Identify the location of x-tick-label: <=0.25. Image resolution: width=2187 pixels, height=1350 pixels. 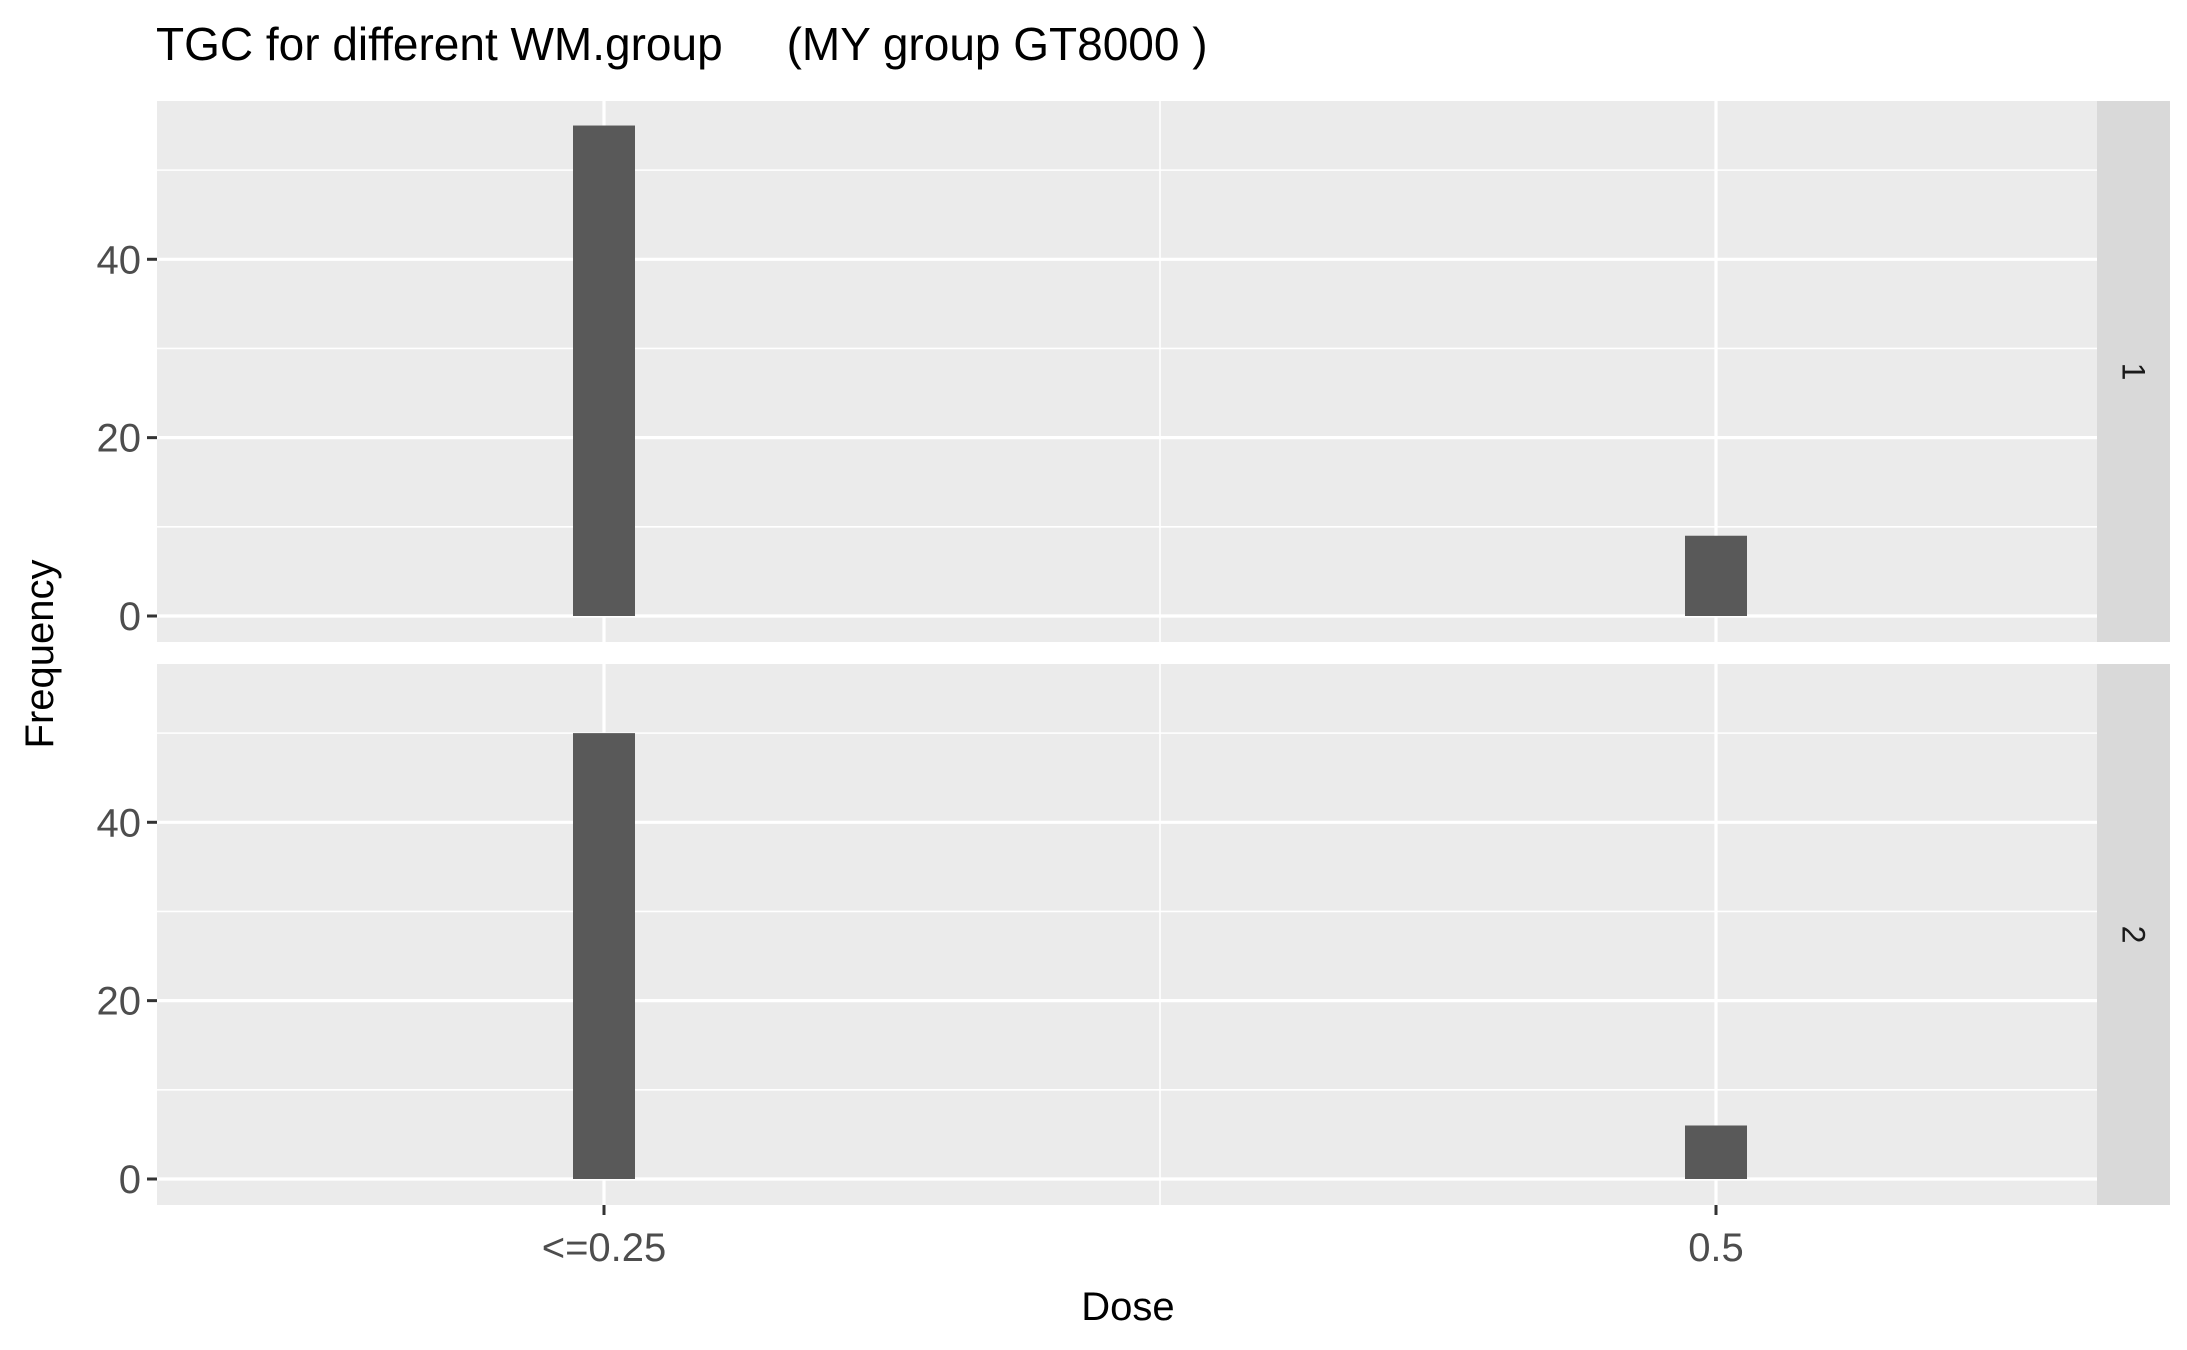
(604, 1248).